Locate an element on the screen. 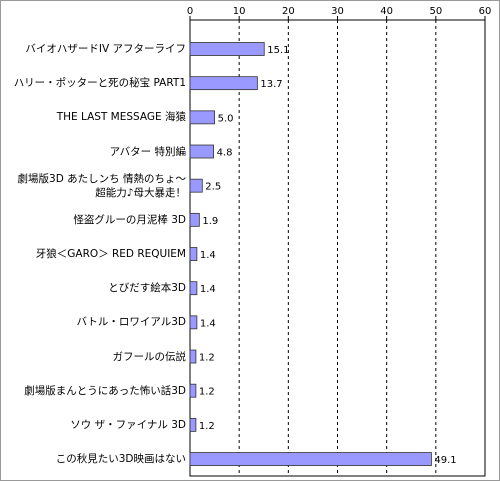 The width and height of the screenshot is (500, 481). y-tick-label: バイオハザードIV アフターライフ is located at coordinates (105, 49).